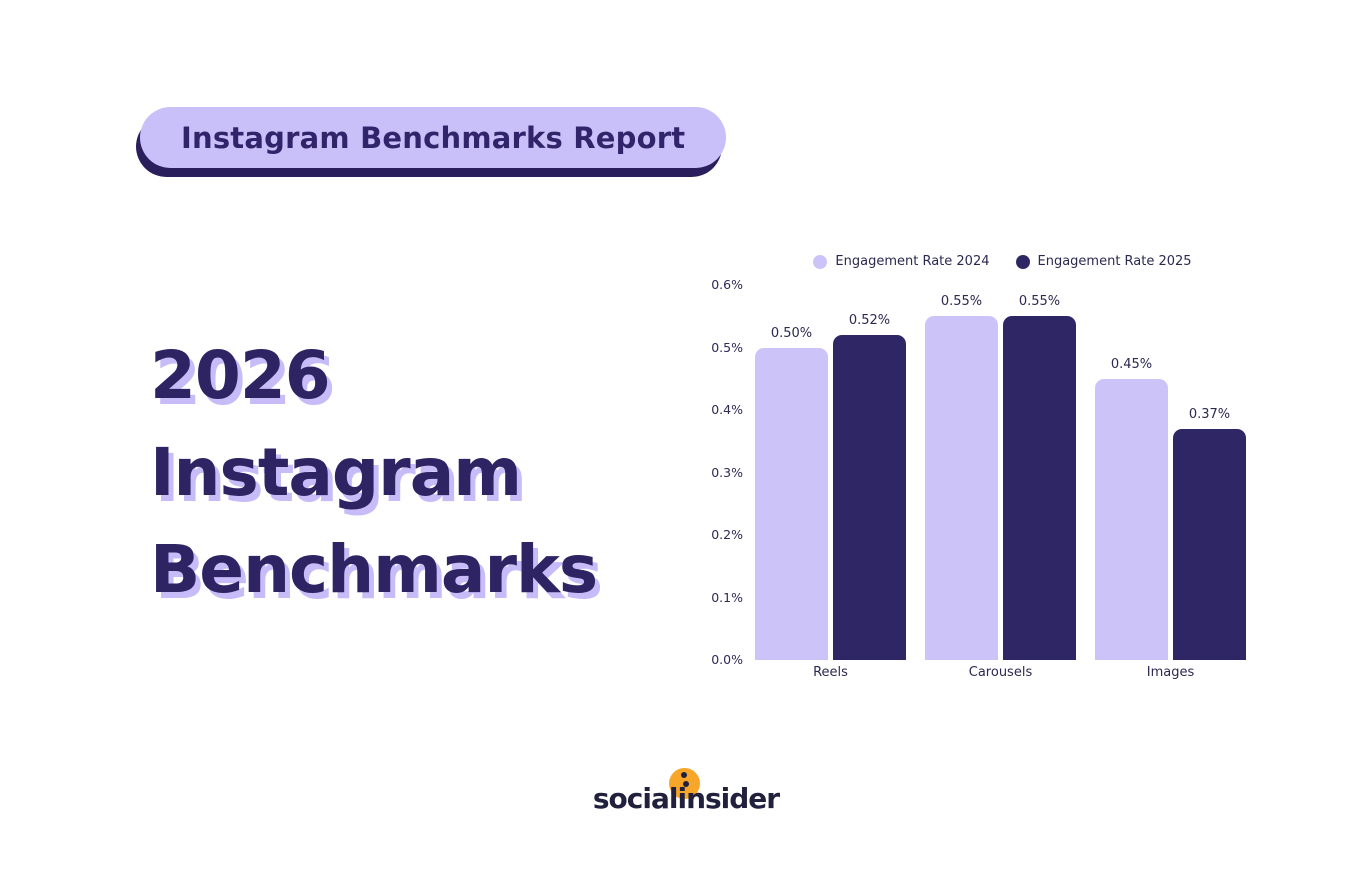  Describe the element at coordinates (1002, 261) in the screenshot. I see `chart-legend: Engagement Rate 2024 Engagement Rate 2025` at that location.